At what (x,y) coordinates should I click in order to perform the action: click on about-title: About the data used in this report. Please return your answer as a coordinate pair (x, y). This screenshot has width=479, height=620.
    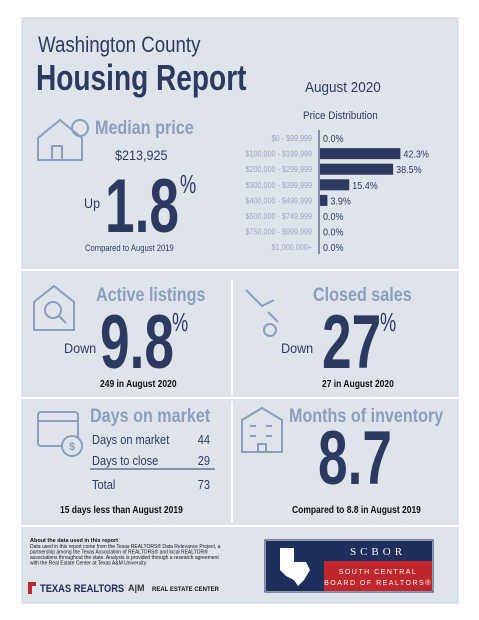
    Looking at the image, I should click on (74, 541).